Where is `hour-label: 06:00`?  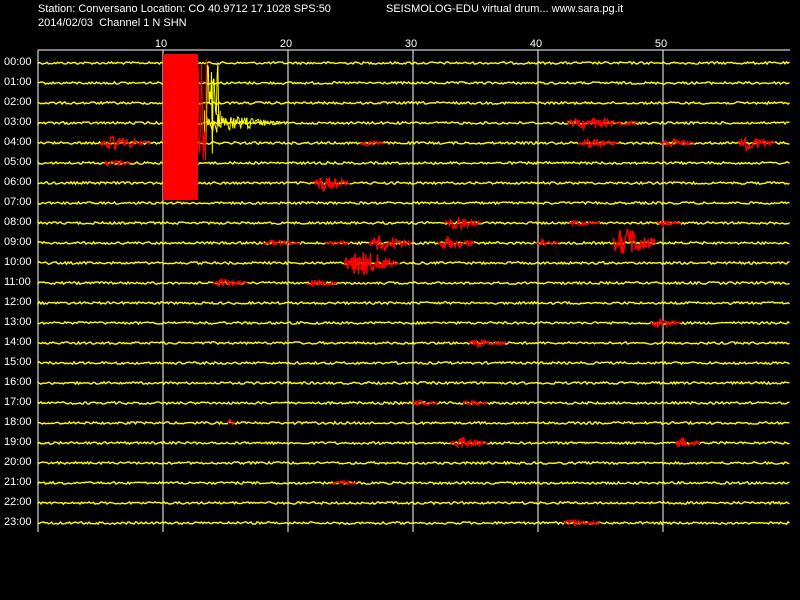 hour-label: 06:00 is located at coordinates (18, 182).